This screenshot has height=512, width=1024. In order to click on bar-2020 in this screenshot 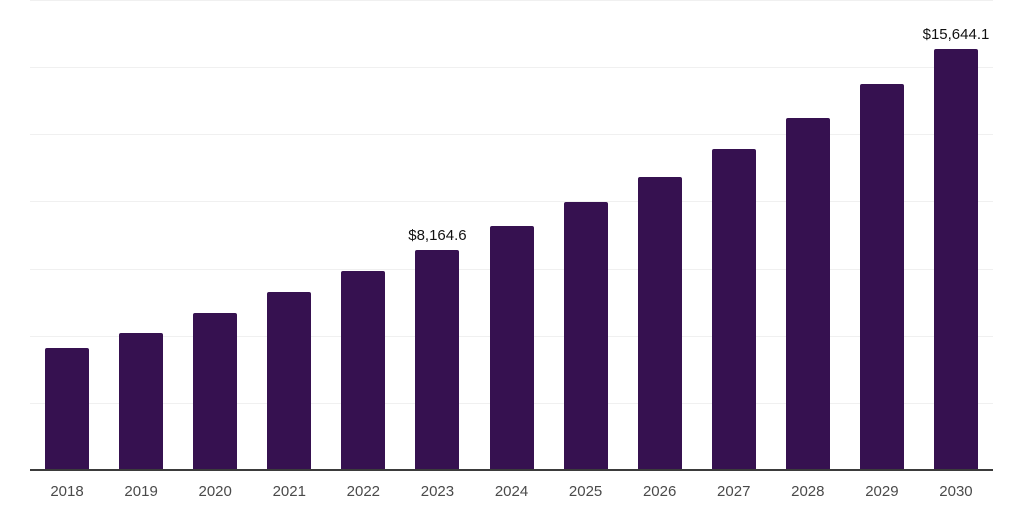, I will do `click(215, 391)`.